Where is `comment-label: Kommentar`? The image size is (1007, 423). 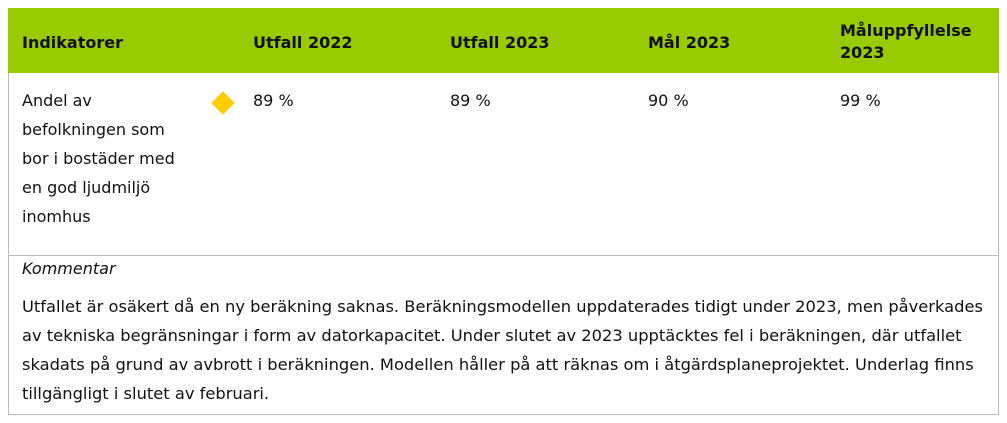 comment-label: Kommentar is located at coordinates (69, 268).